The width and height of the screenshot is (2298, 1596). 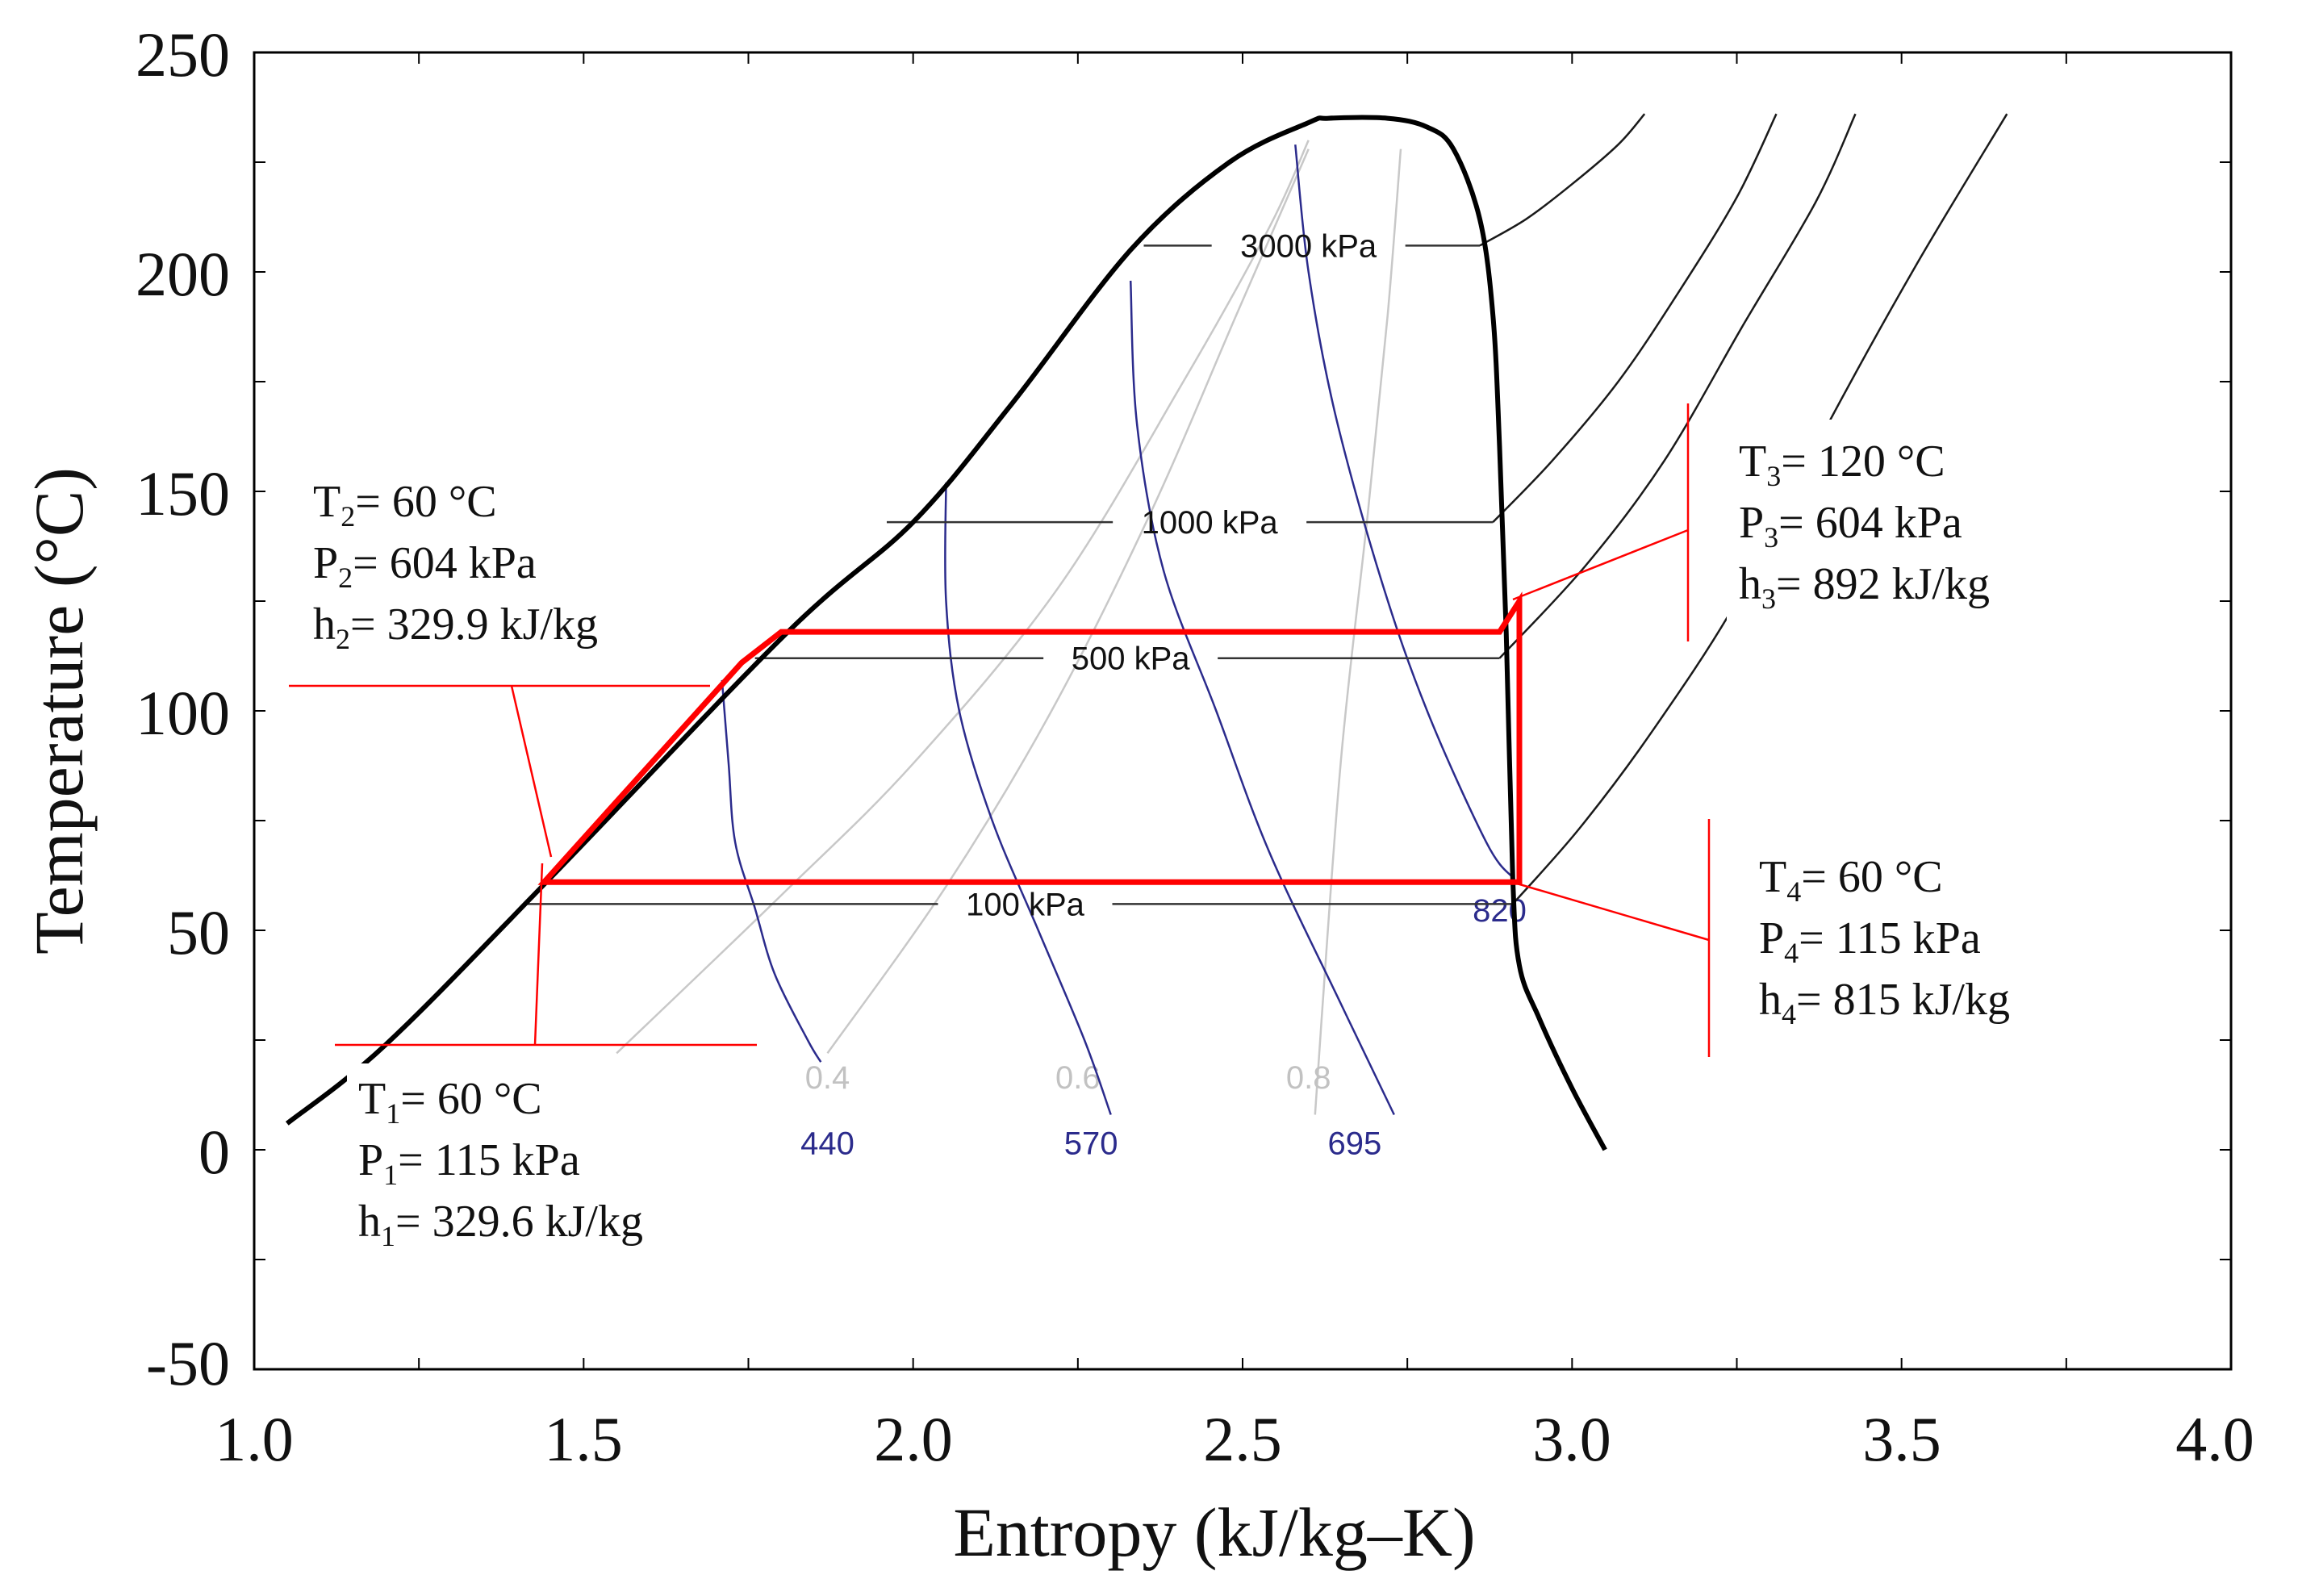 I want to click on isobar-superheat-500-kPa, so click(x=1677, y=386).